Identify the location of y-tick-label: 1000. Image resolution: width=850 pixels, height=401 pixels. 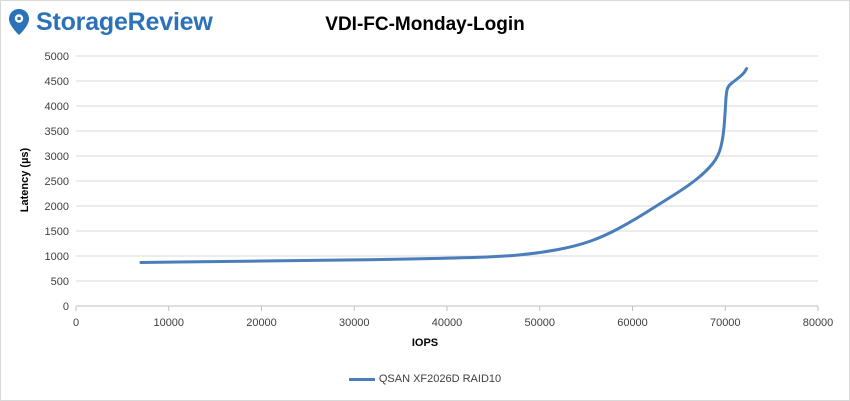
(57, 257).